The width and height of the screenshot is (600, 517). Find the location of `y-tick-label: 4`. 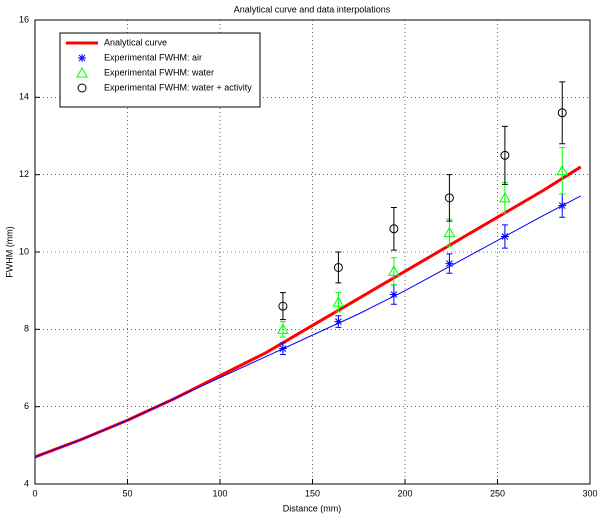

y-tick-label: 4 is located at coordinates (26, 483).